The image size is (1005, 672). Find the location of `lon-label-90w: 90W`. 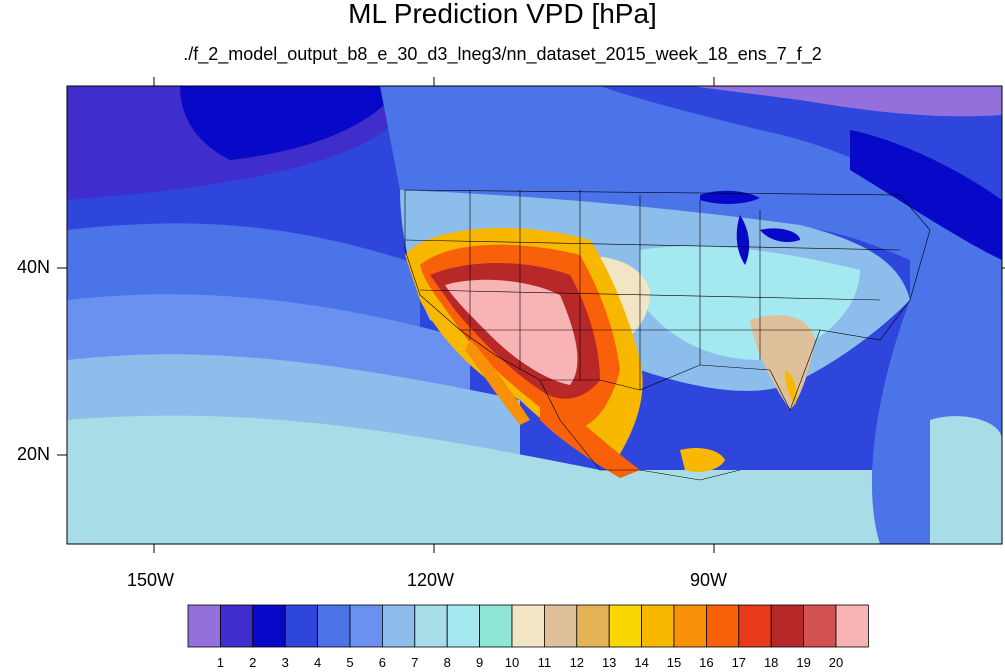

lon-label-90w: 90W is located at coordinates (709, 580).